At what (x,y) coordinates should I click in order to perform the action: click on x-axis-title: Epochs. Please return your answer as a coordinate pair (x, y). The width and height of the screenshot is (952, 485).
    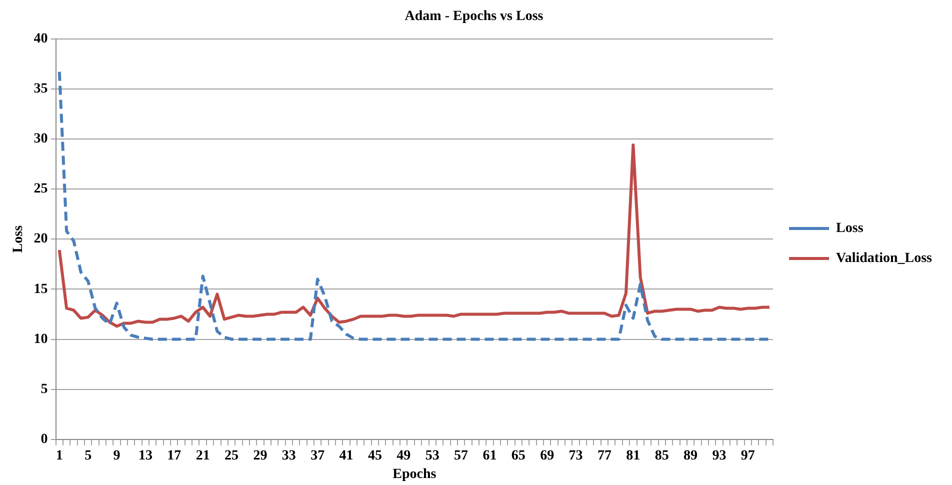
    Looking at the image, I should click on (414, 474).